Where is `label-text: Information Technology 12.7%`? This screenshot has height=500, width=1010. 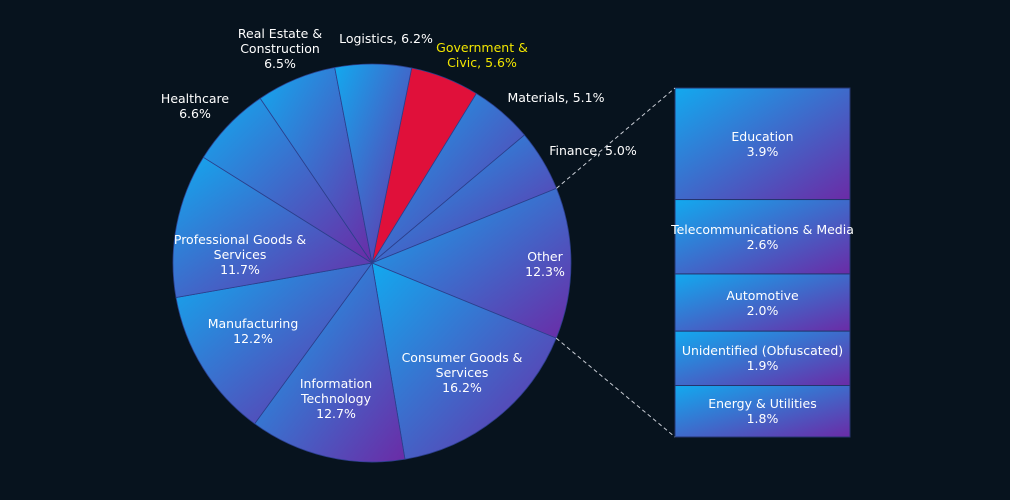
label-text: Information Technology 12.7% is located at coordinates (336, 398).